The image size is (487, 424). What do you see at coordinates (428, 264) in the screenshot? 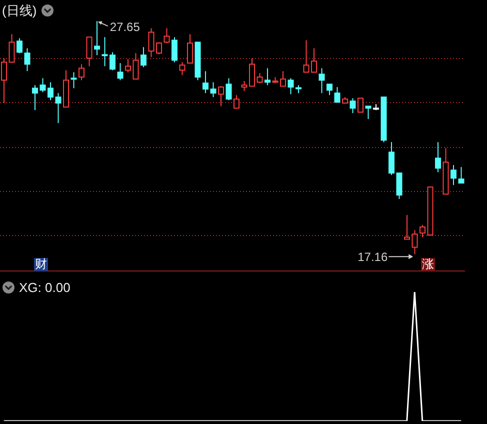
I see `annotation: 涨` at bounding box center [428, 264].